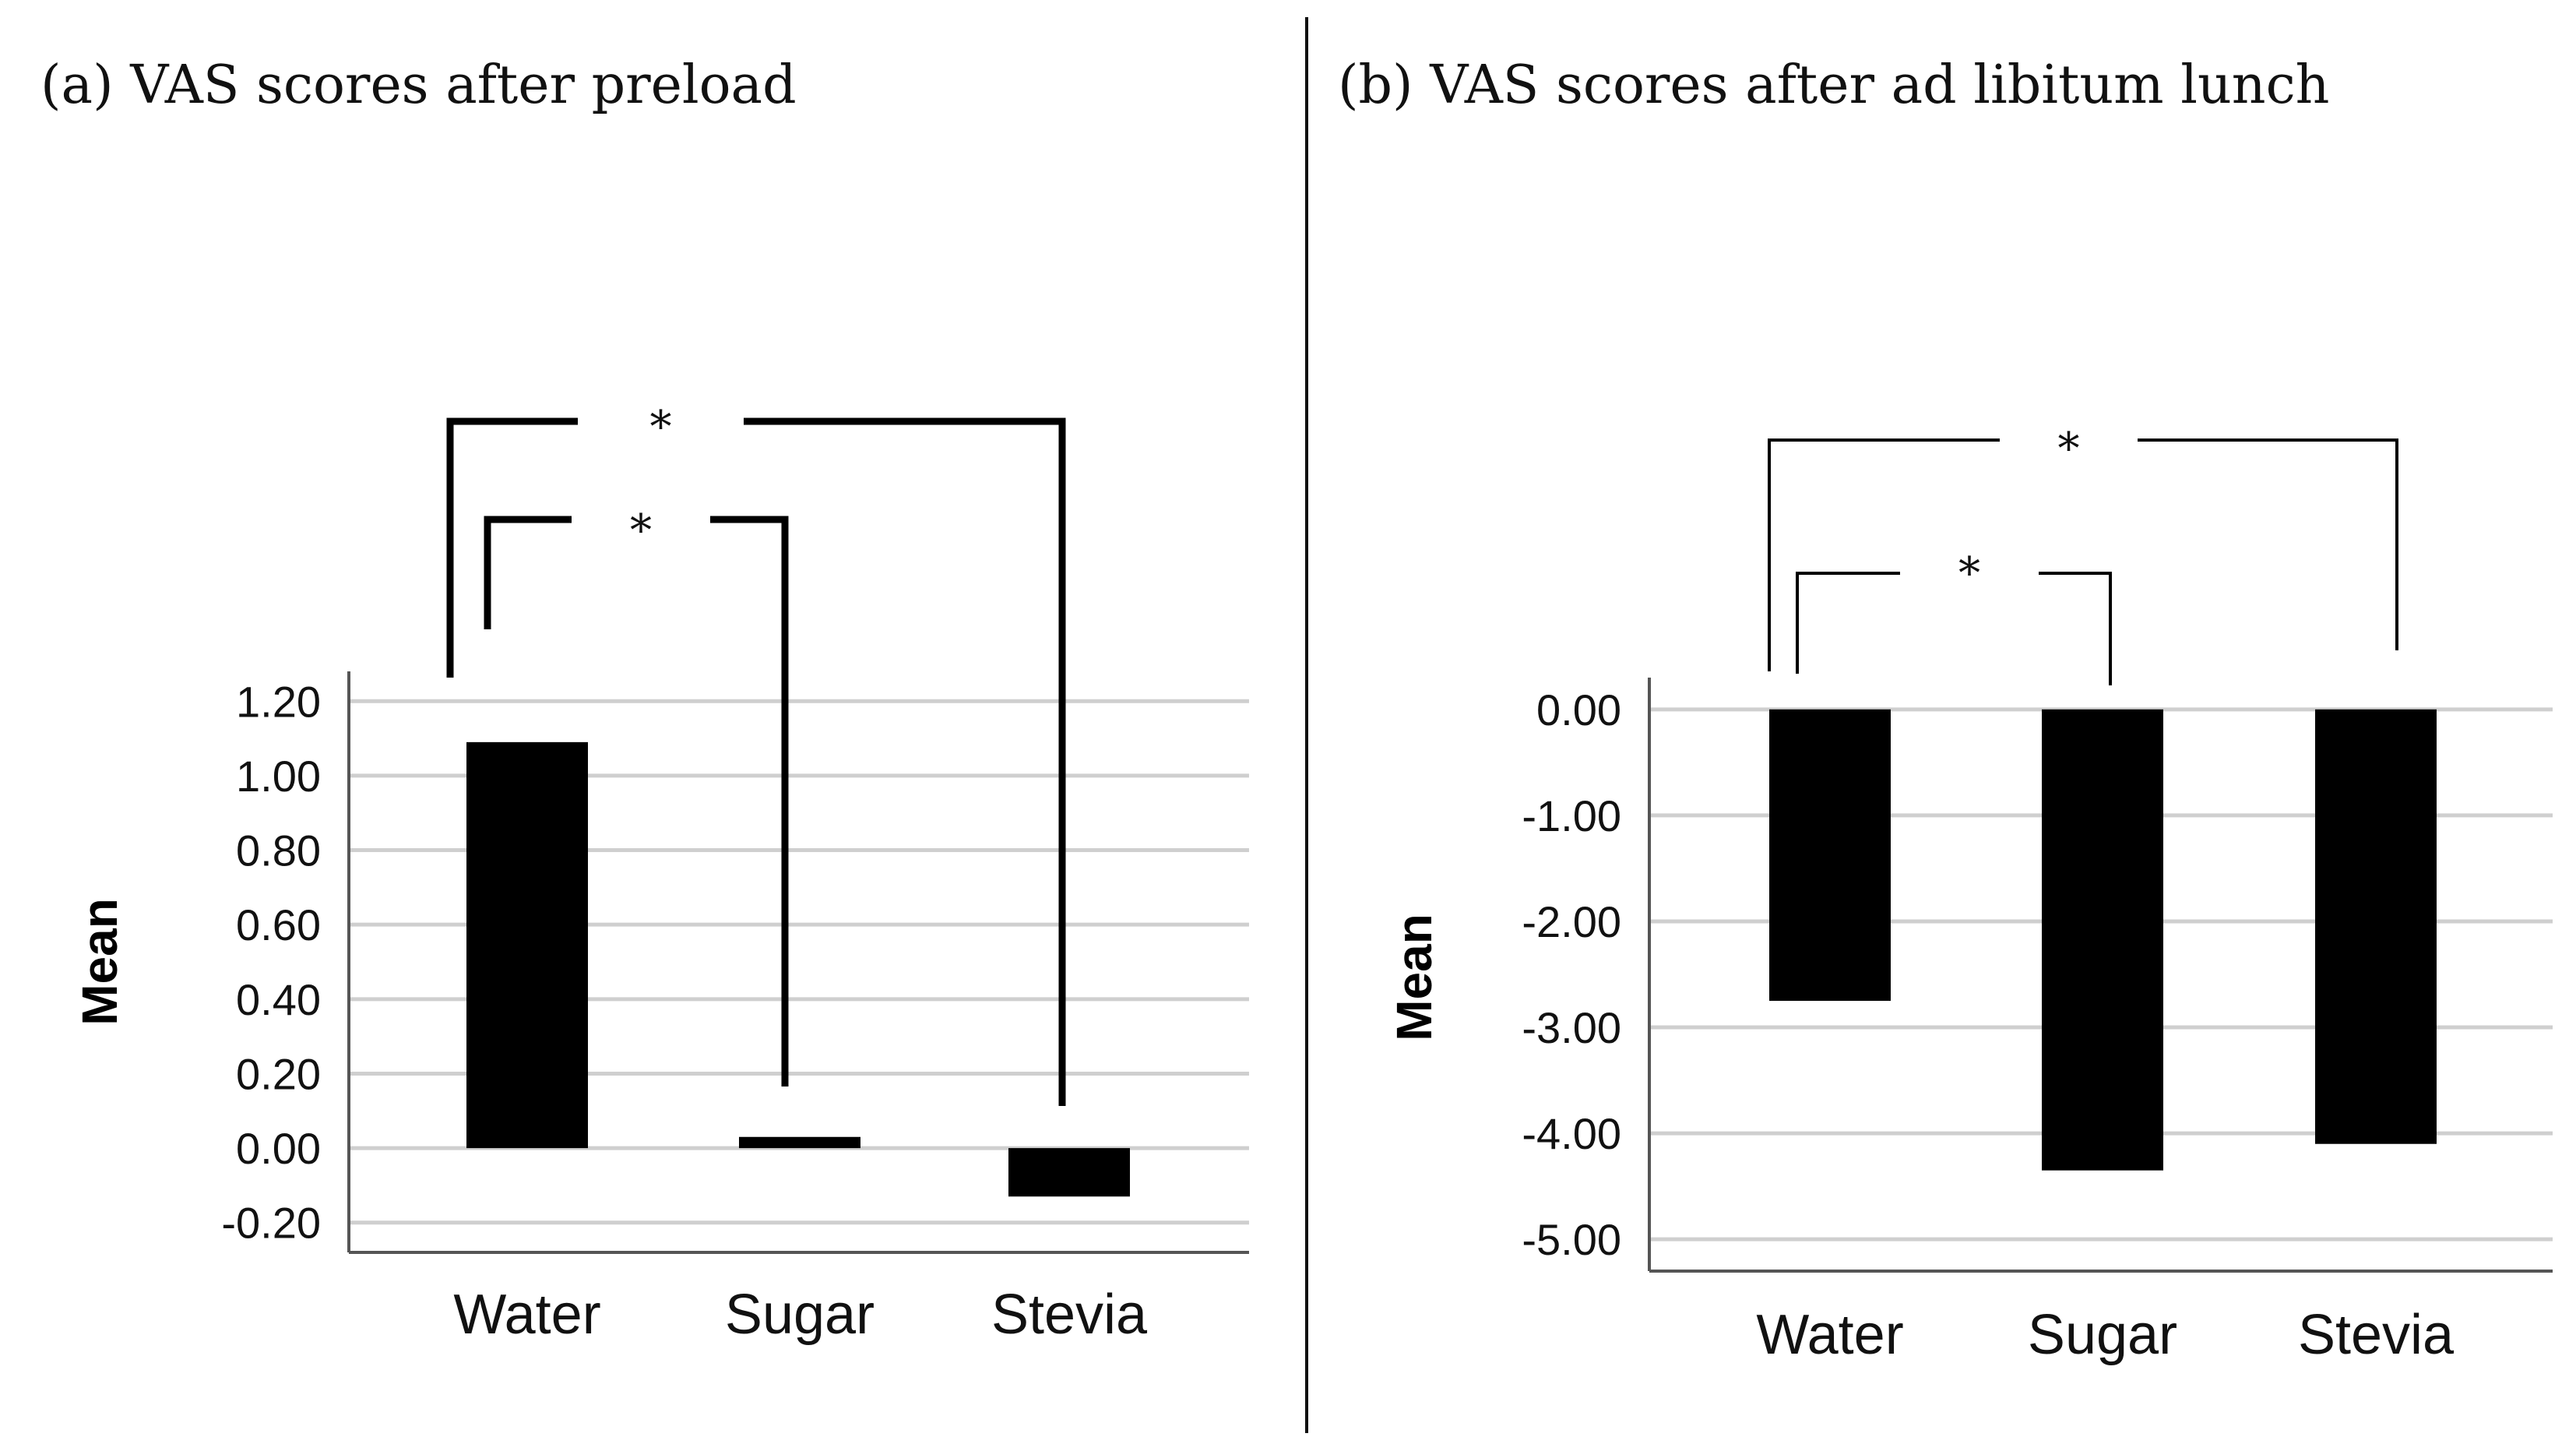 This screenshot has width=2576, height=1451. What do you see at coordinates (1571, 921) in the screenshot?
I see `y-tick-label: -2.00` at bounding box center [1571, 921].